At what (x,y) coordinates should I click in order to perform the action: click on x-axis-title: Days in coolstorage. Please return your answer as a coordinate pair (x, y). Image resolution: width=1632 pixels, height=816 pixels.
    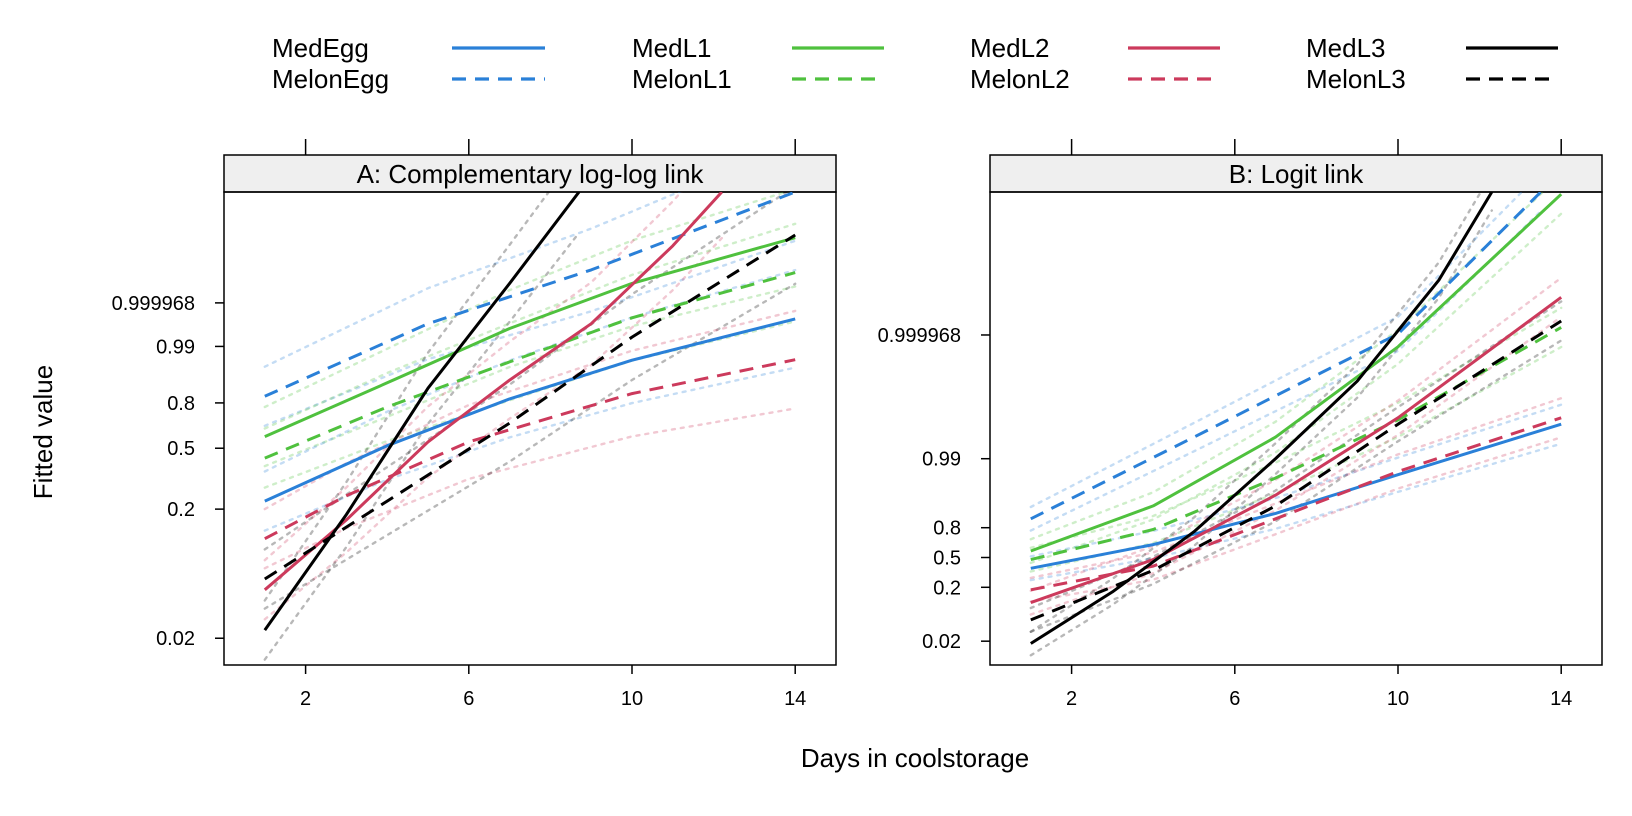
    Looking at the image, I should click on (915, 758).